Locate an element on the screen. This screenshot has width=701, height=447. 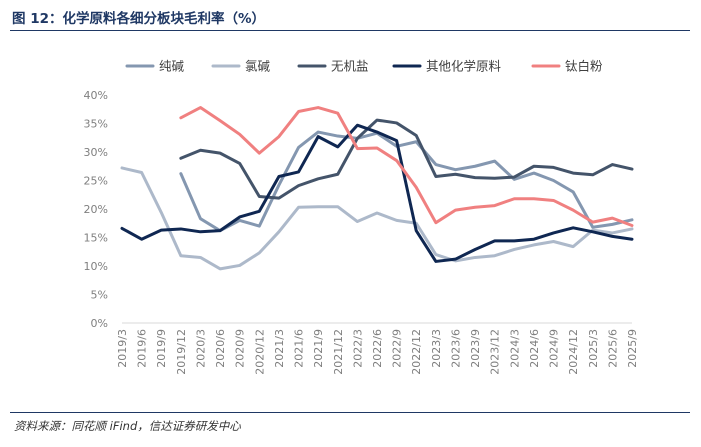
x-tick-2022-6: 2022/6 is located at coordinates (377, 348).